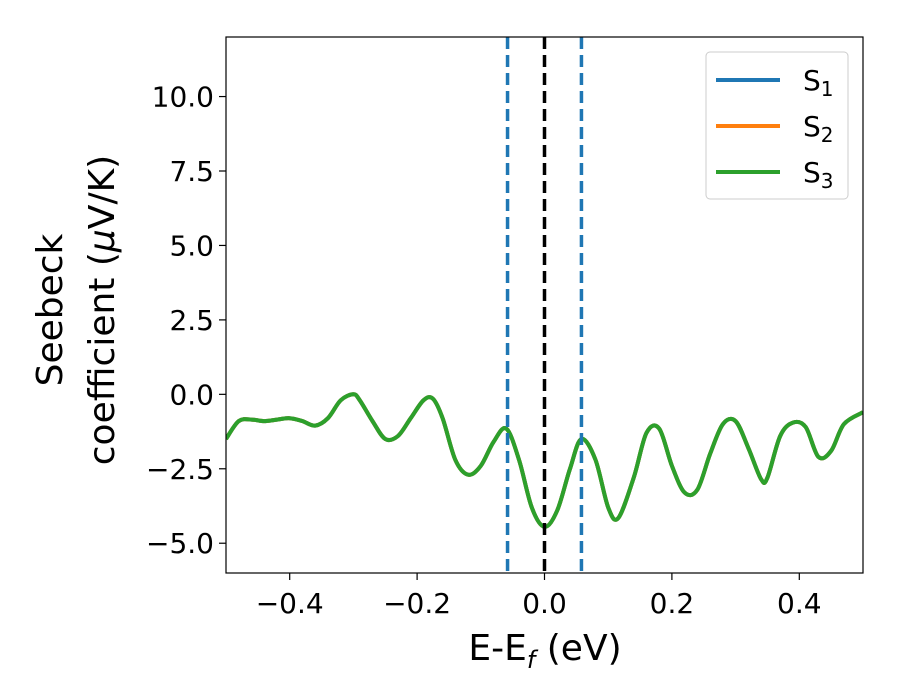 This screenshot has height=700, width=900. Describe the element at coordinates (290, 603) in the screenshot. I see `x-tick-label: −0.4` at that location.